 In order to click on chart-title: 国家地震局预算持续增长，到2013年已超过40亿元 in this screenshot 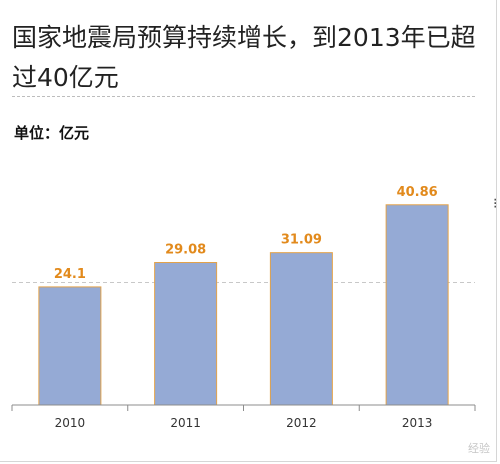, I will do `click(244, 57)`.